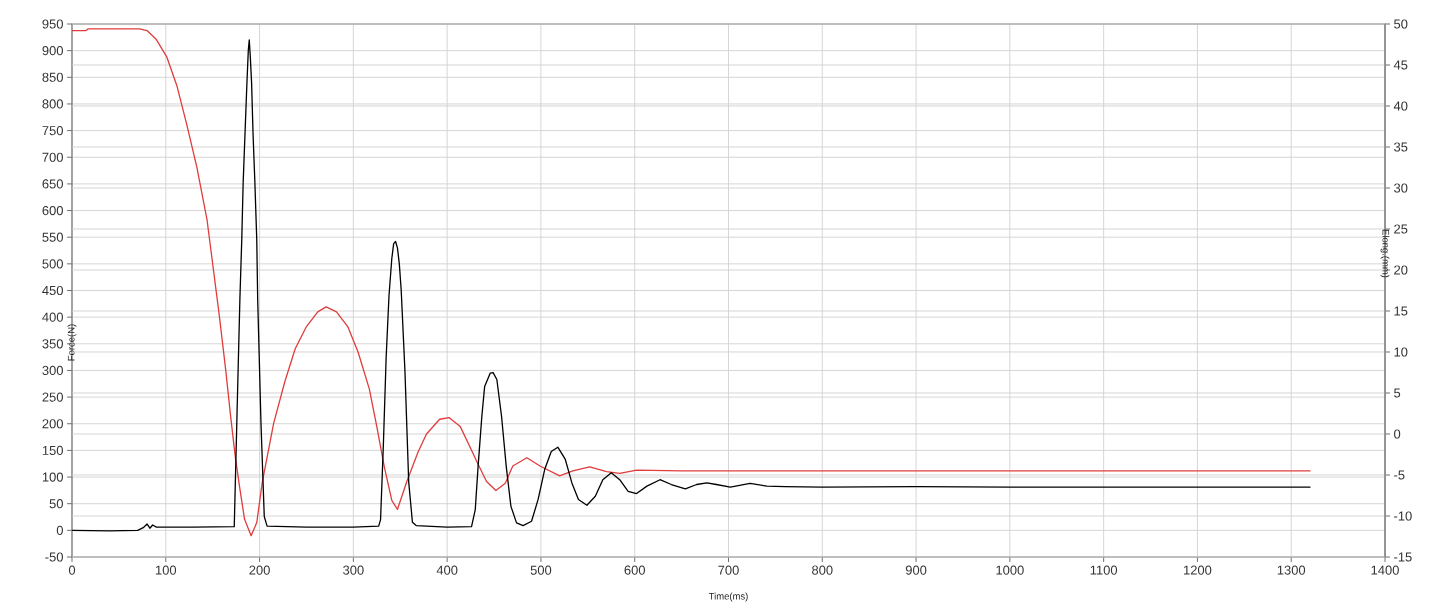 The height and width of the screenshot is (608, 1445). Describe the element at coordinates (52, 424) in the screenshot. I see `y-tick-label: 200` at that location.